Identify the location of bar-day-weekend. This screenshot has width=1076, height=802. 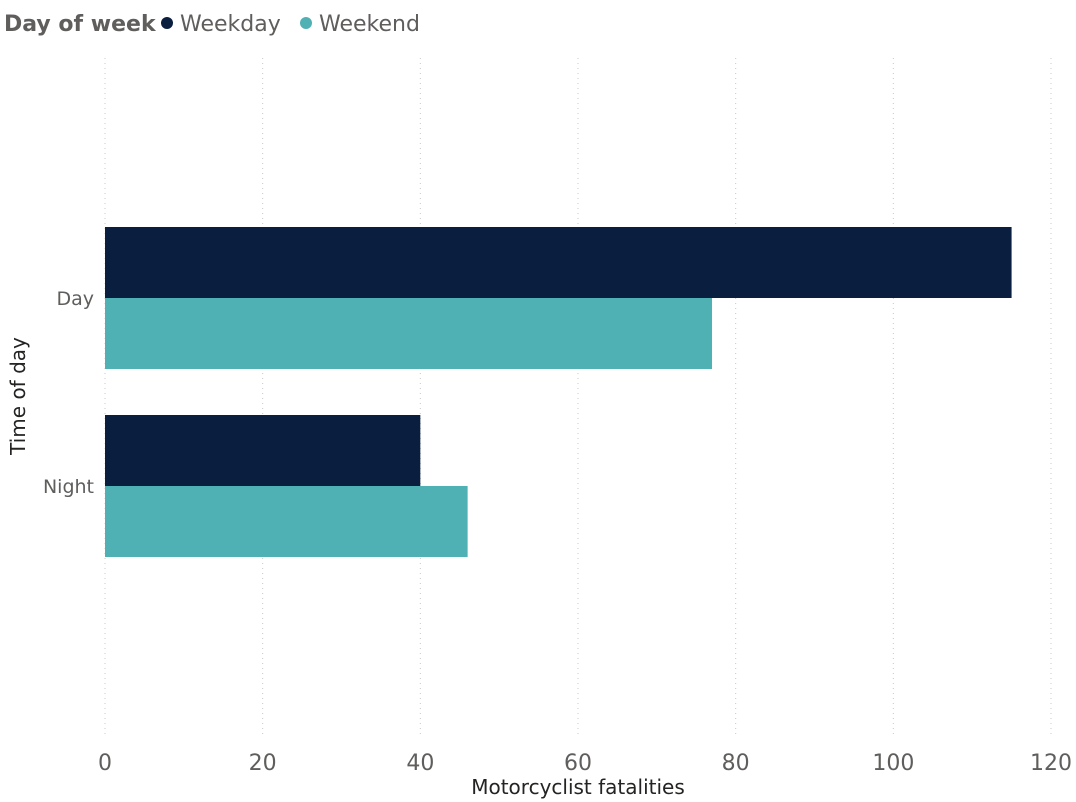
(409, 333).